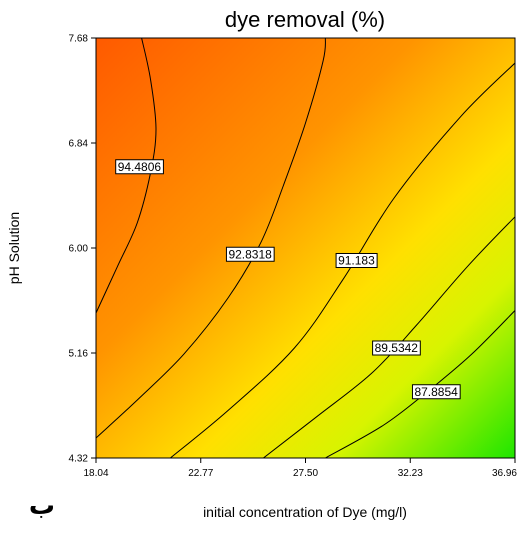 This screenshot has height=550, width=529. What do you see at coordinates (79, 249) in the screenshot?
I see `y-tick-label: 6.00` at bounding box center [79, 249].